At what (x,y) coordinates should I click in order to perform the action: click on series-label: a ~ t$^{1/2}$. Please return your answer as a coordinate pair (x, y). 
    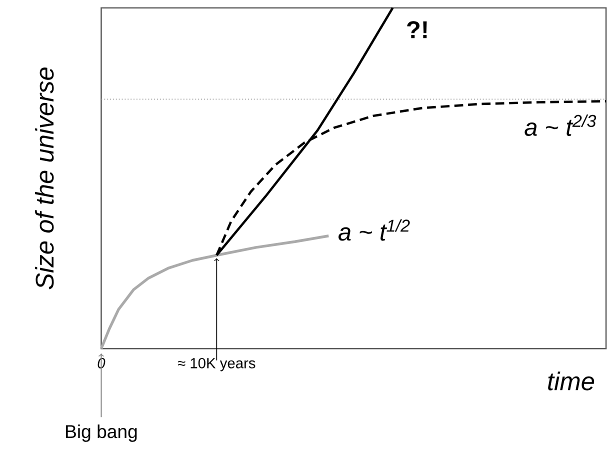
    Looking at the image, I should click on (374, 230).